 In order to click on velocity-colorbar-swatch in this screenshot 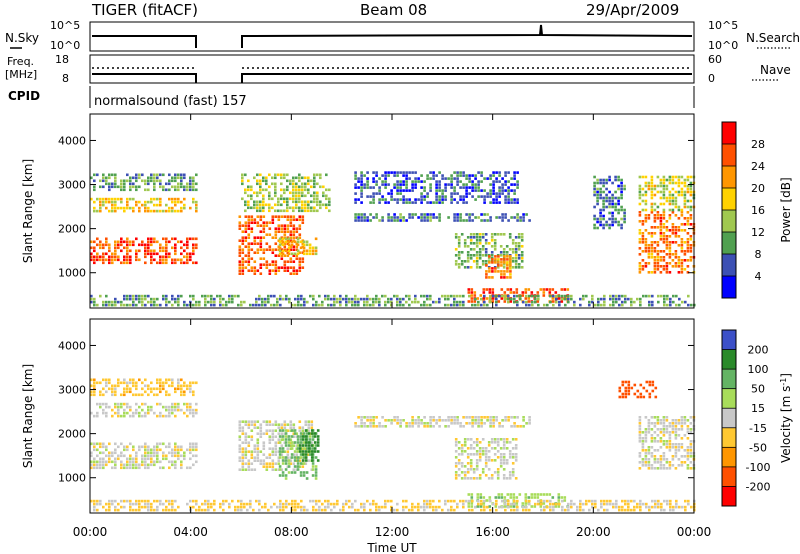, I will do `click(729, 437)`.